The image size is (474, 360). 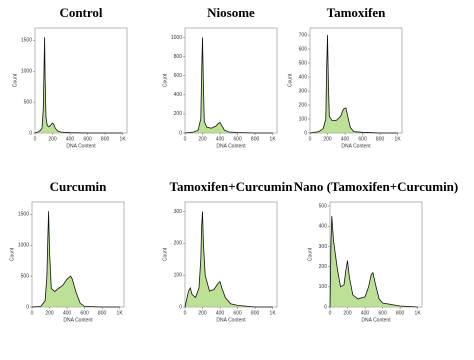 What do you see at coordinates (231, 12) in the screenshot?
I see `chart-title: Niosome` at bounding box center [231, 12].